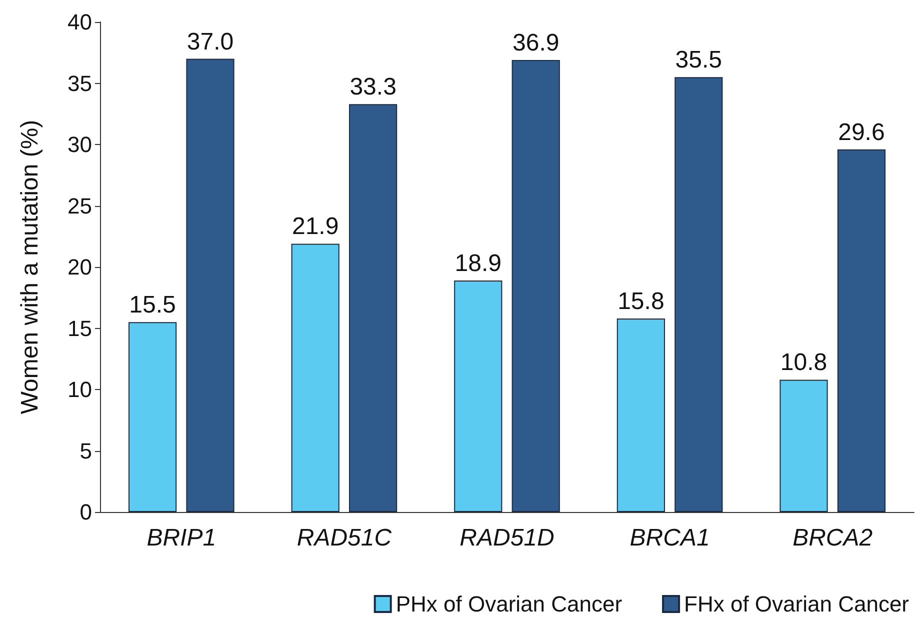  Describe the element at coordinates (344, 538) in the screenshot. I see `x-tick-label: RAD51C` at that location.